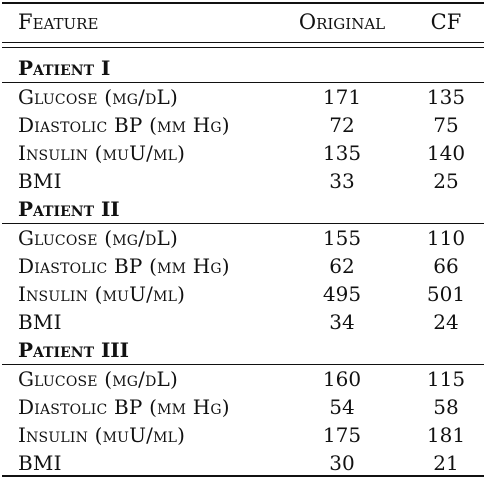 This screenshot has height=480, width=486. I want to click on table-row: Insulin (muU/ml) 175 181, so click(243, 435).